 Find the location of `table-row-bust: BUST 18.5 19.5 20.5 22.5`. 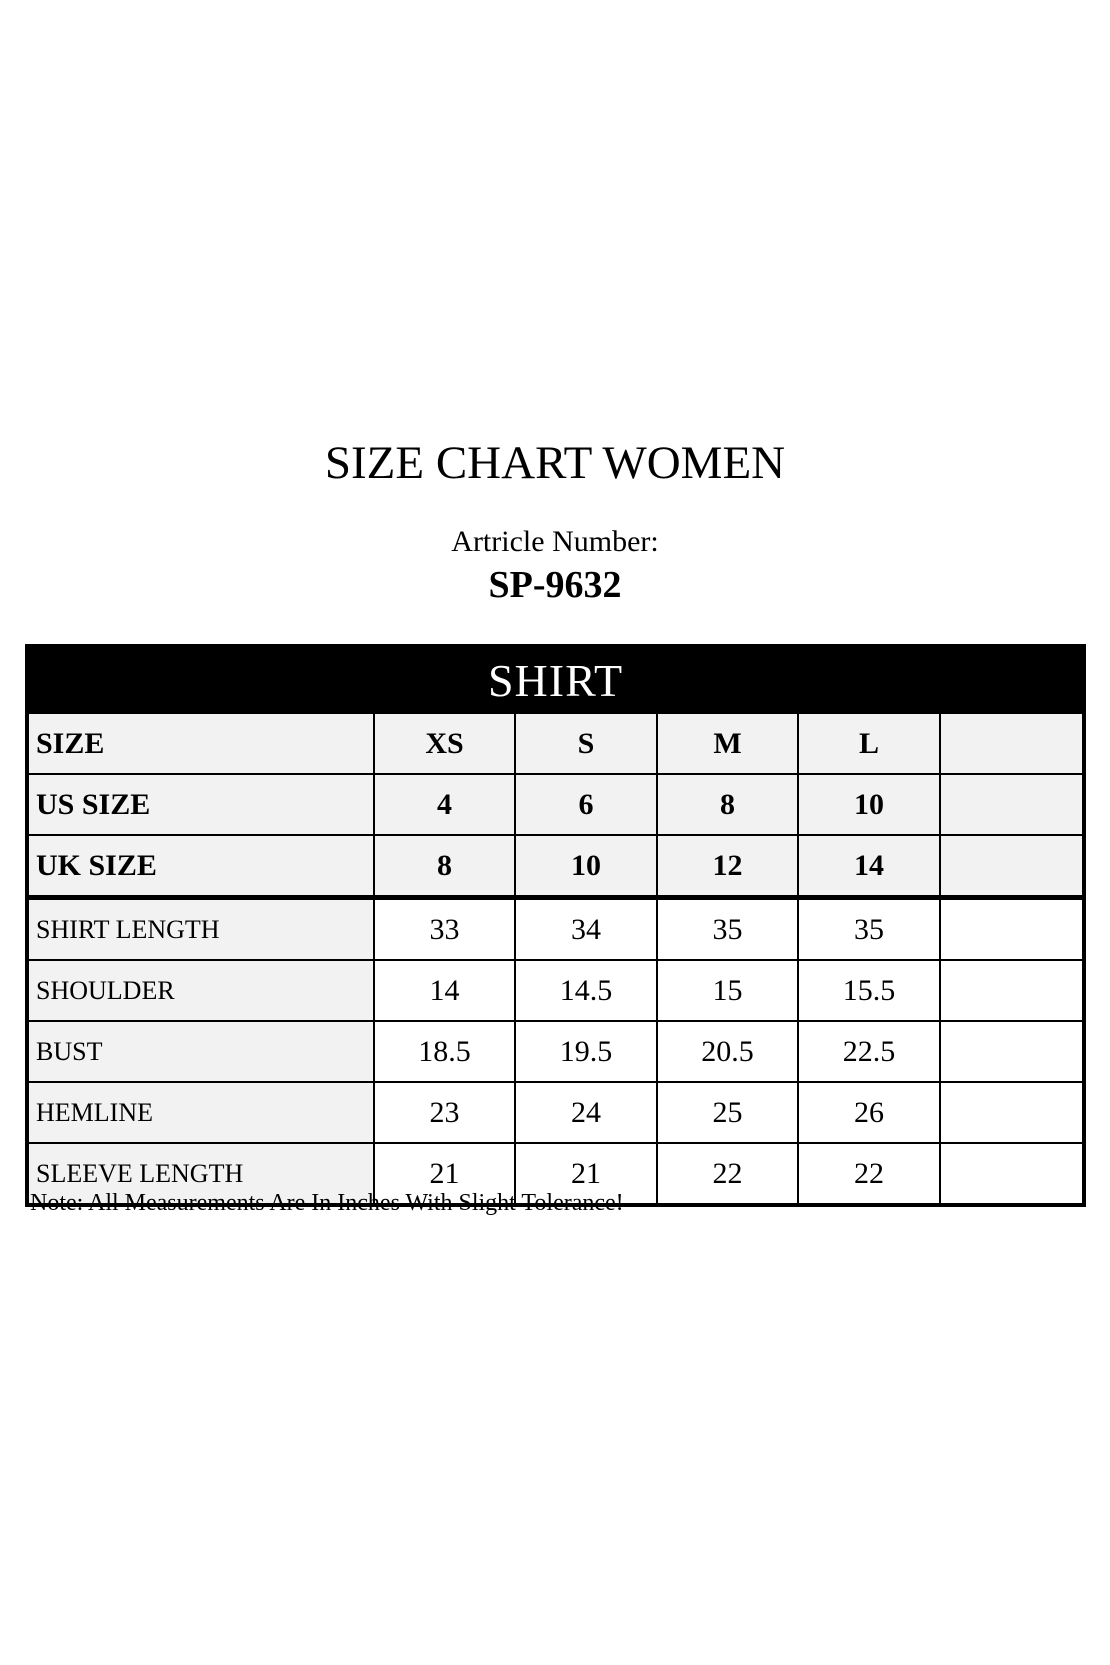

table-row-bust: BUST 18.5 19.5 20.5 22.5 is located at coordinates (556, 1051).